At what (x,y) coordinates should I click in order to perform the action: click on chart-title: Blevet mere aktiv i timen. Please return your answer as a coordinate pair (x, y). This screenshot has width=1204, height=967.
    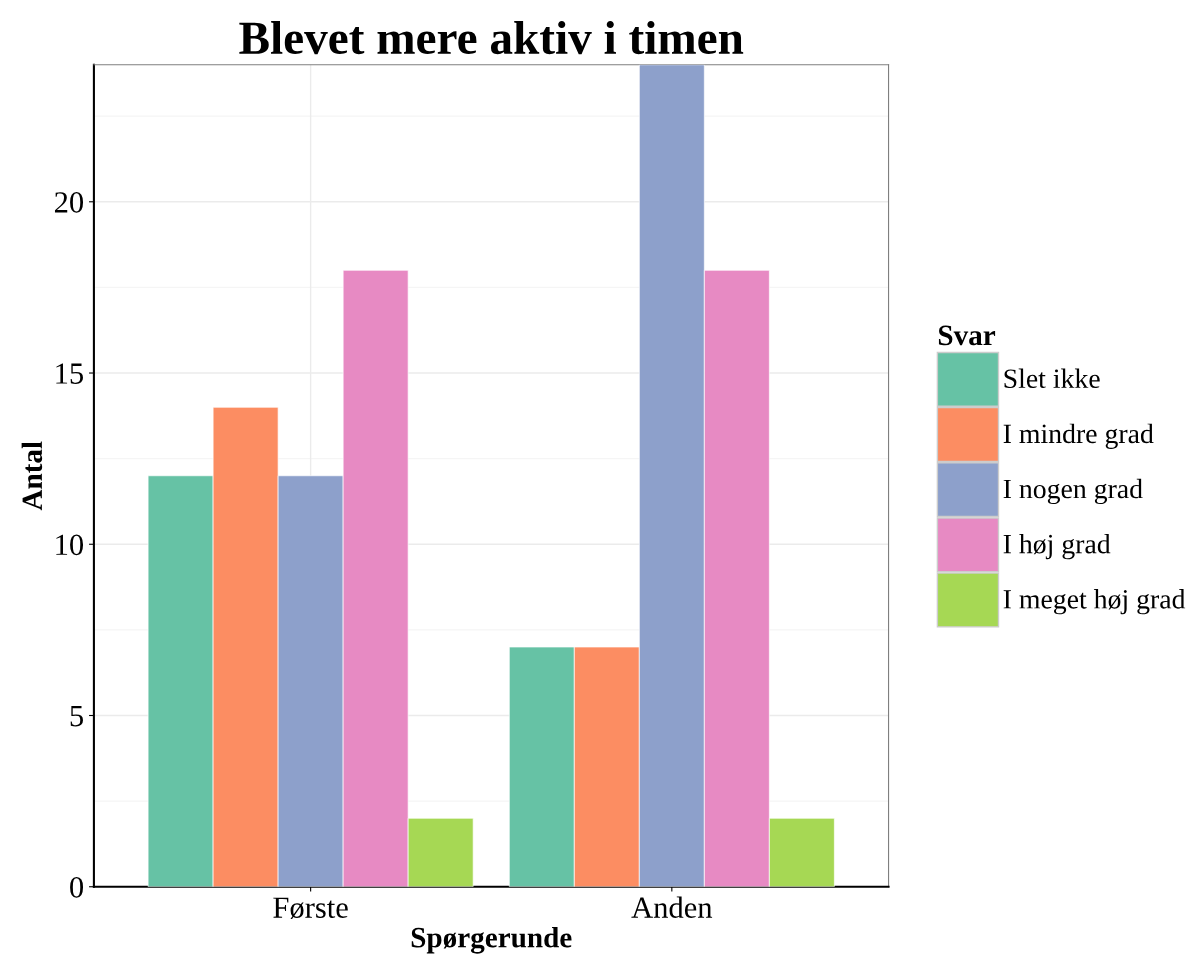
    Looking at the image, I should click on (491, 37).